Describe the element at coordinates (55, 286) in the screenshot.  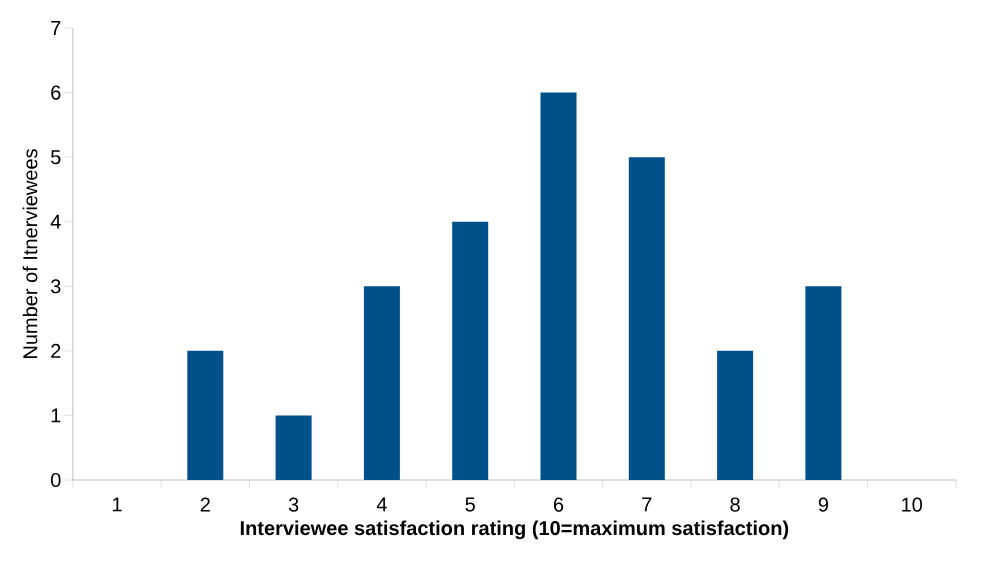
I see `y-tick-label: 3` at that location.